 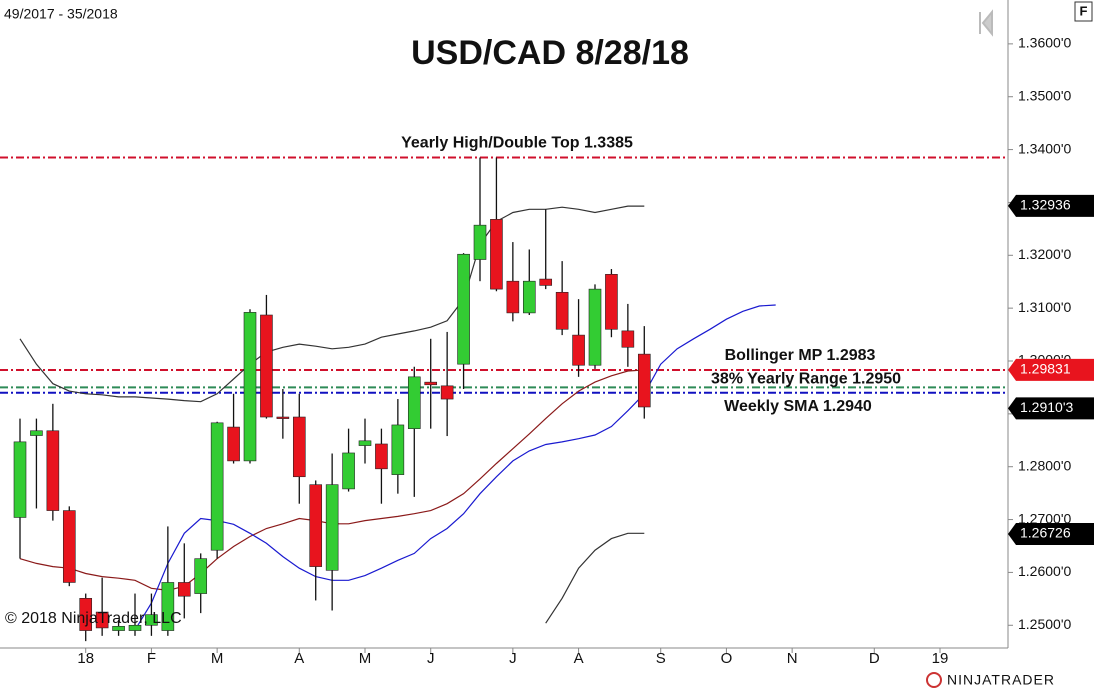 I want to click on y-tick-label: 1.2600'0, so click(x=1044, y=571).